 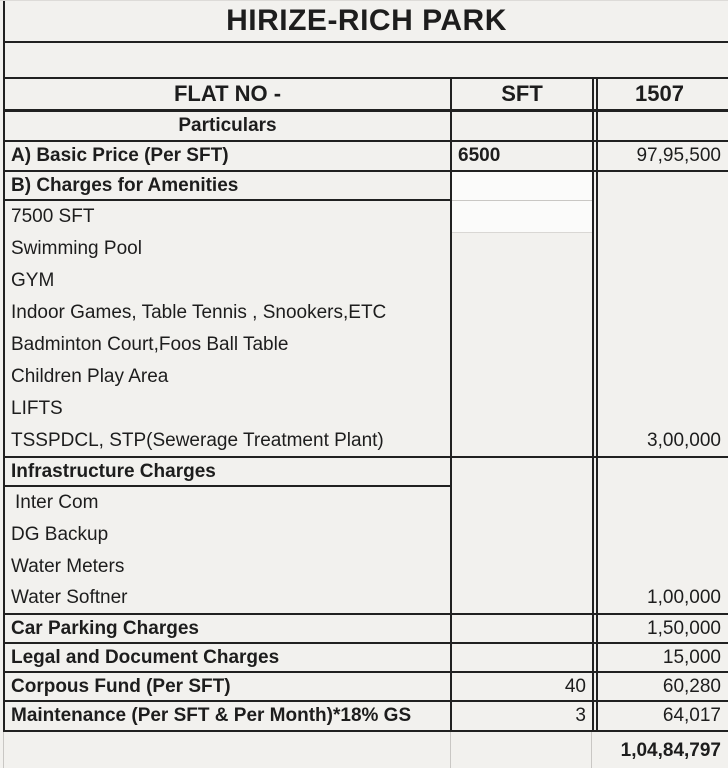 I want to click on table-row: Swimming Pool, so click(x=365, y=249).